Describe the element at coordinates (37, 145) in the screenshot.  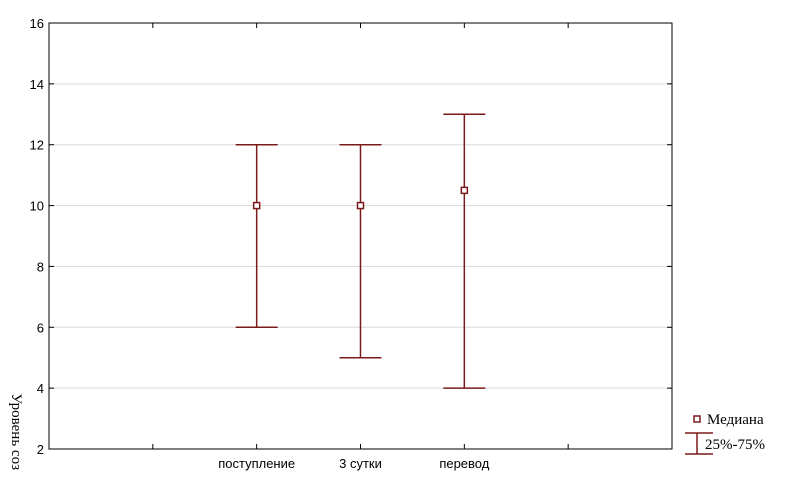
I see `y-tick-label: 12` at that location.